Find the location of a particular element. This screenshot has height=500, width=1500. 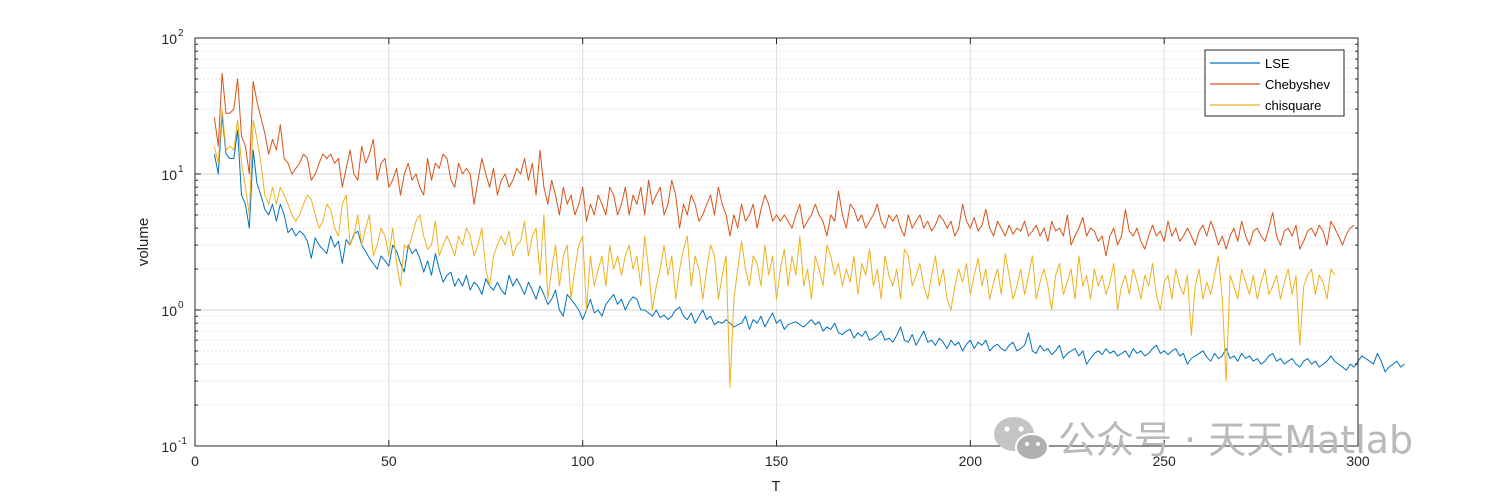

legend: LSE Chebyshev chisquare is located at coordinates (1274, 83).